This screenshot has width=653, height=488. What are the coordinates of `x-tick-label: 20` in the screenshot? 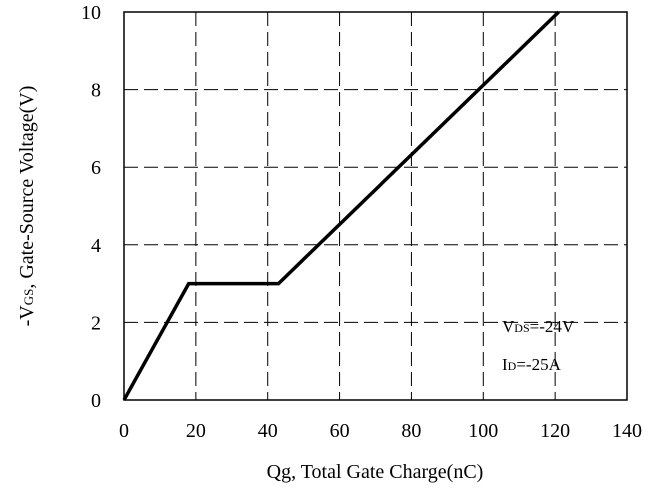 It's located at (196, 431).